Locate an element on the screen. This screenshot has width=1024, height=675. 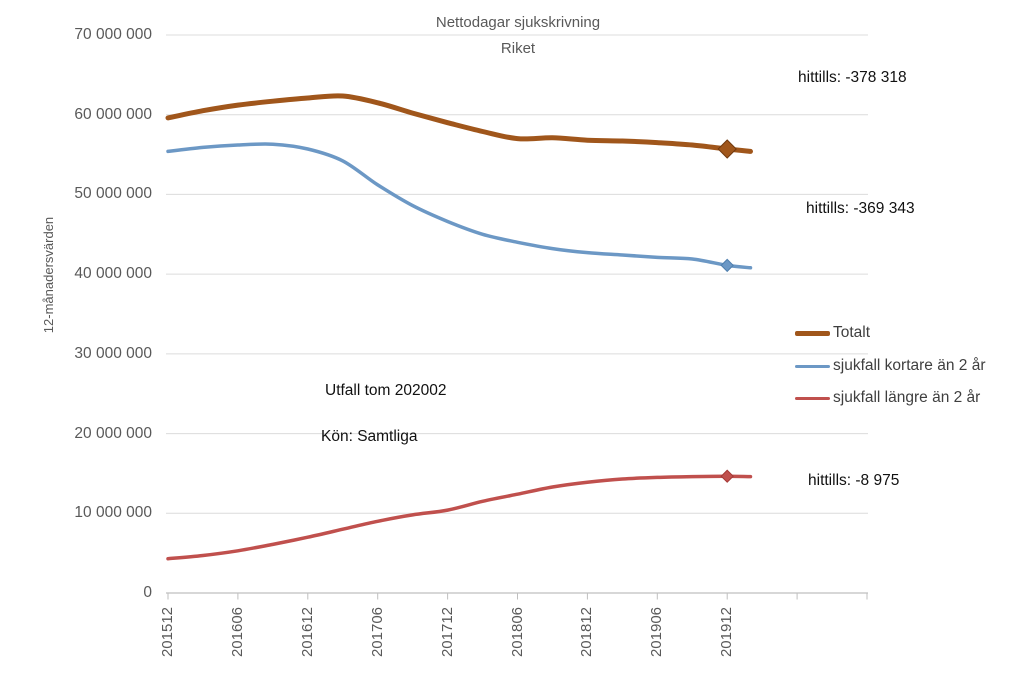
x-tick-label: 201912 is located at coordinates (727, 632).